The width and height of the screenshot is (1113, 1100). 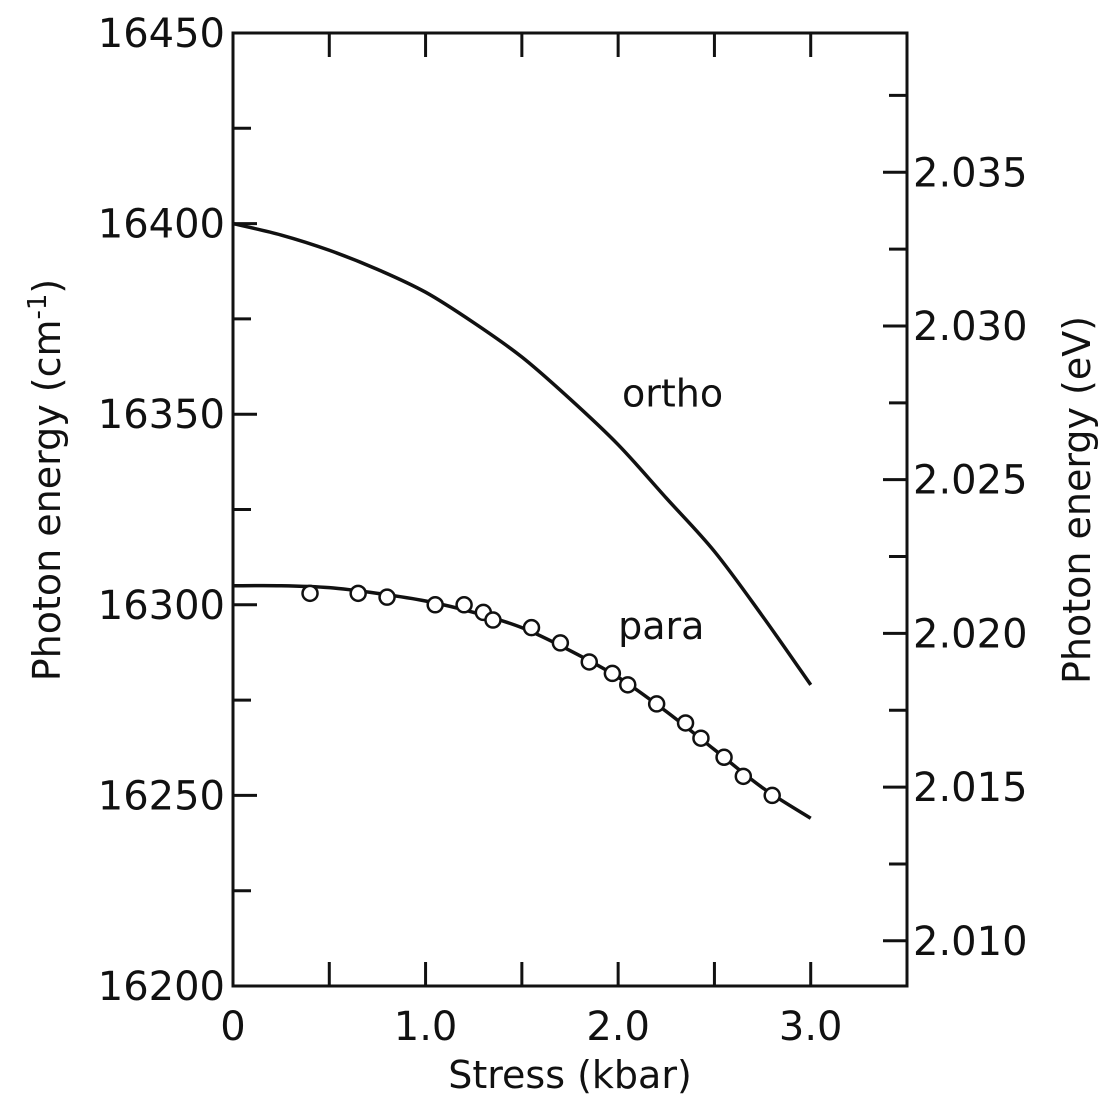 What do you see at coordinates (1077, 500) in the screenshot?
I see `y2-axis-title: Photon energy (eV)` at bounding box center [1077, 500].